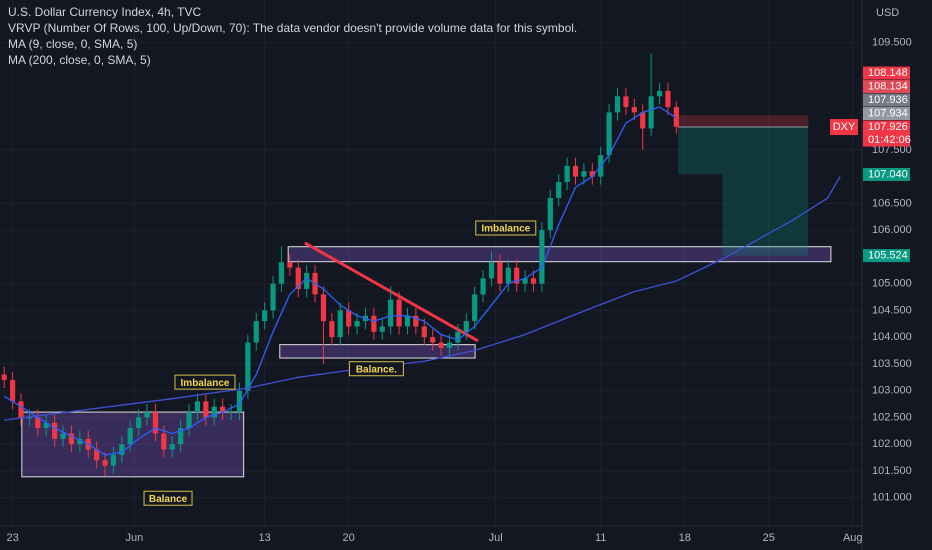 The image size is (932, 550). I want to click on annotation: Balance, so click(168, 499).